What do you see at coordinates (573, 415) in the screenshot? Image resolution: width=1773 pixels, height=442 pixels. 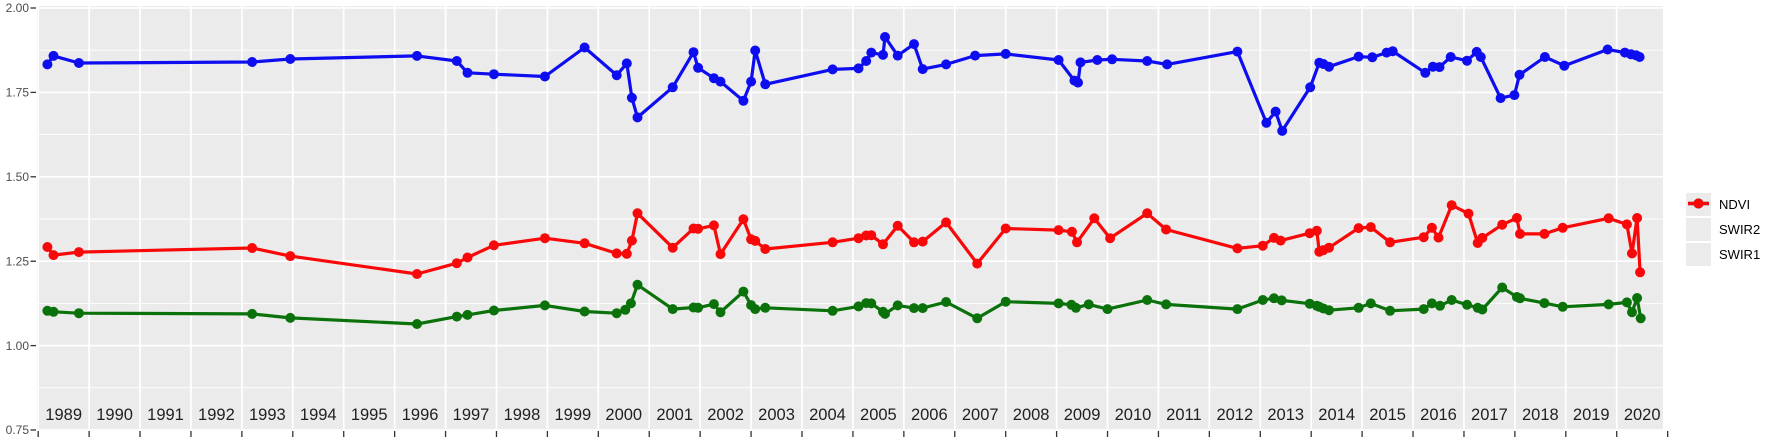 I see `x-axis-label: 1999` at bounding box center [573, 415].